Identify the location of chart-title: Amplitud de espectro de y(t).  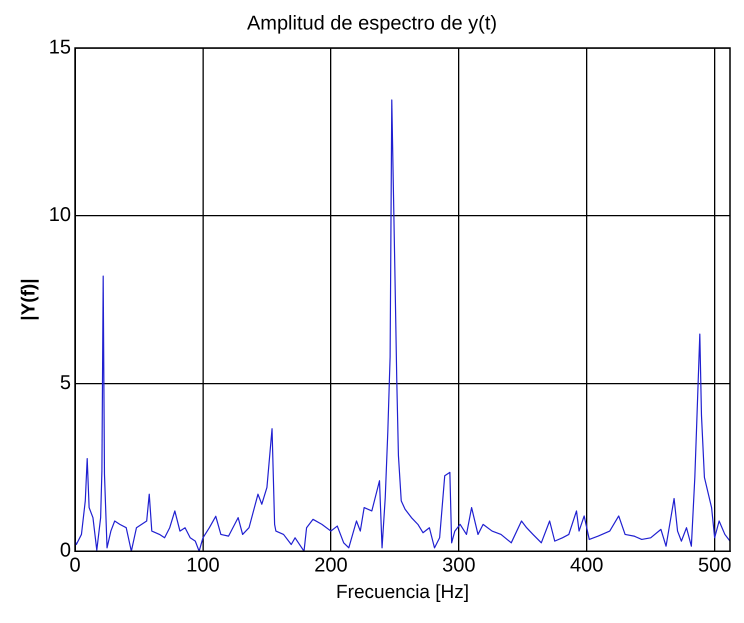
(372, 23).